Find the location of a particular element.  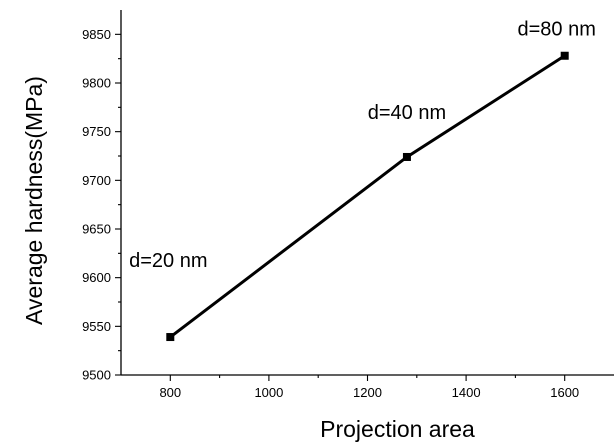

x-tick-label: 1000 is located at coordinates (268, 392).